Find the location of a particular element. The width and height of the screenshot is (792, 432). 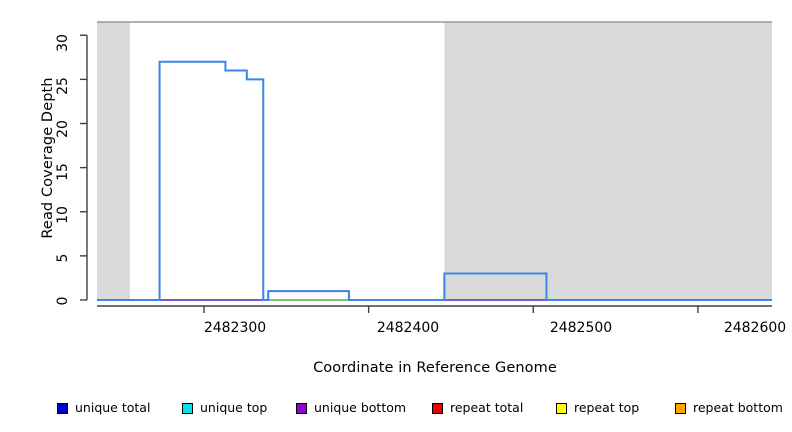

y-tick-label-30: 30 is located at coordinates (63, 43).